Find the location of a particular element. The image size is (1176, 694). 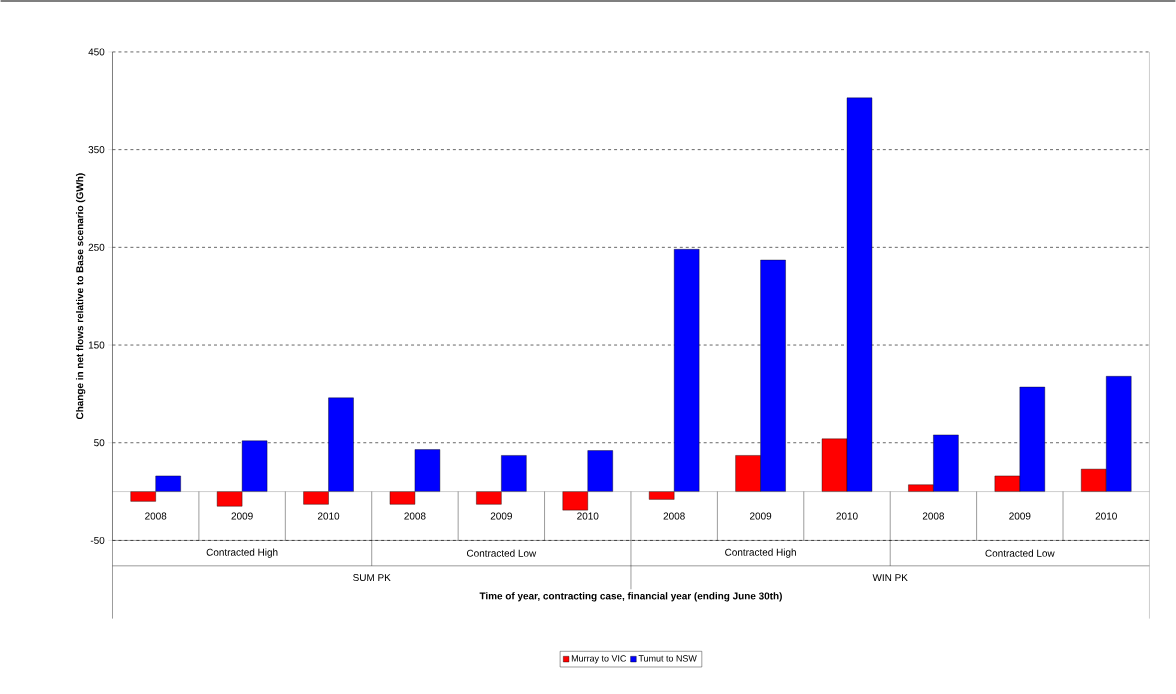

legend-label: Tumut to NSW is located at coordinates (667, 658).